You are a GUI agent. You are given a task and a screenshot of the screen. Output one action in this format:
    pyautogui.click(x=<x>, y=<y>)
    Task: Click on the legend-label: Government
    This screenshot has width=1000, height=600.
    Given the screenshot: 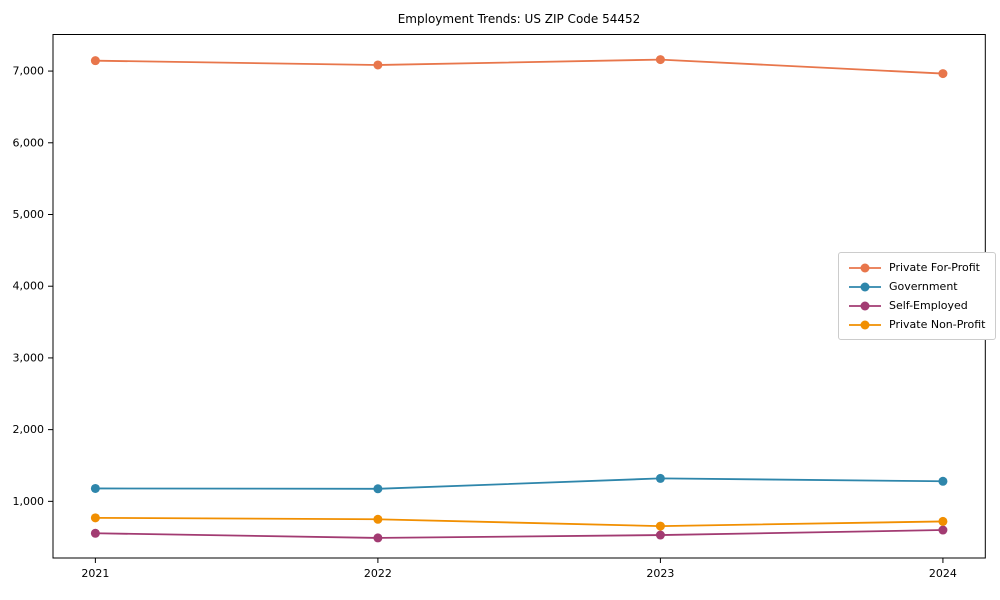 What is the action you would take?
    pyautogui.click(x=923, y=286)
    